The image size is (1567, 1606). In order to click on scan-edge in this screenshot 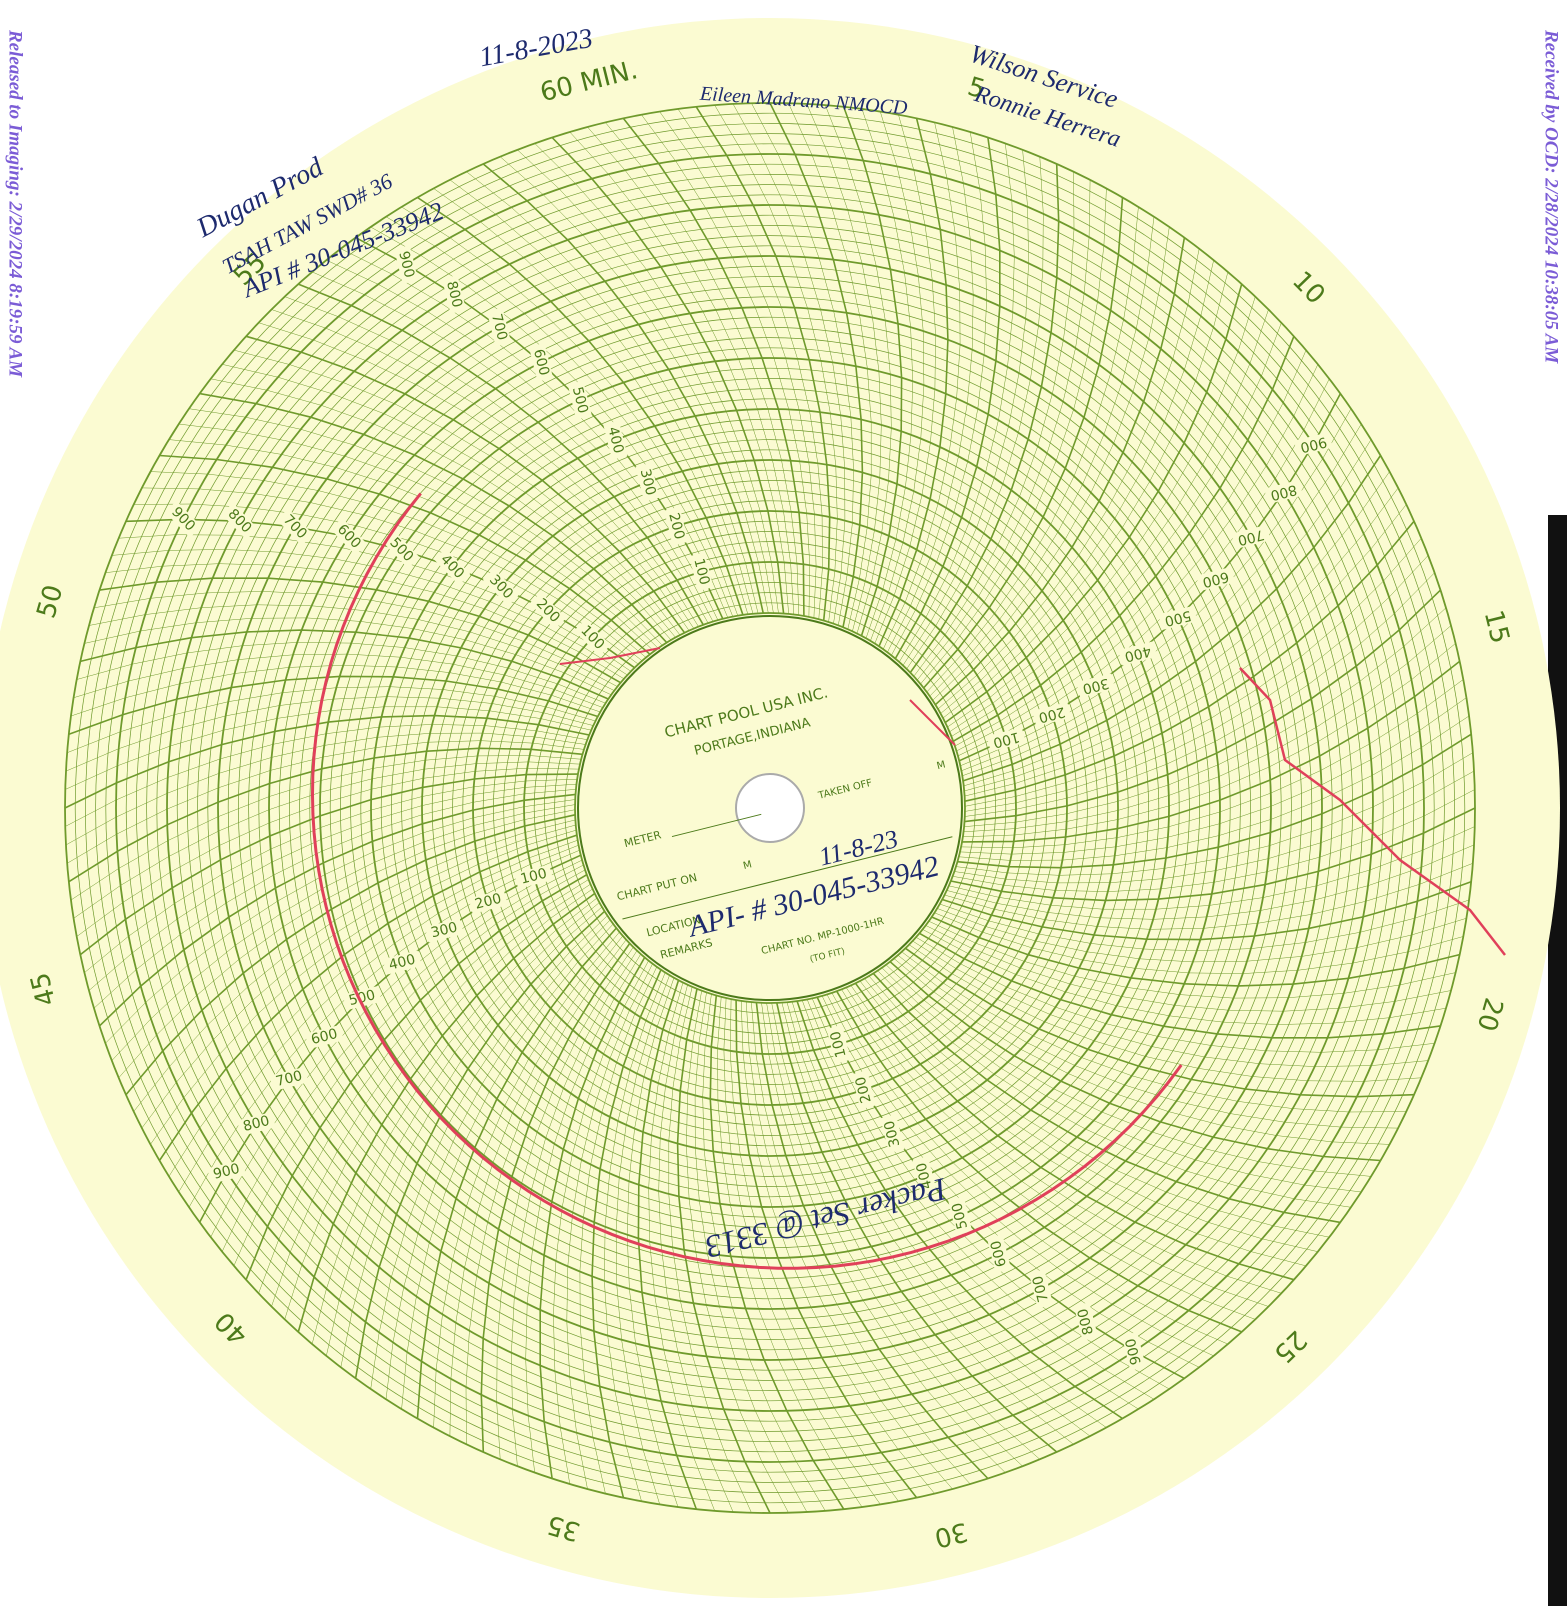, I will do `click(1557, 1060)`.